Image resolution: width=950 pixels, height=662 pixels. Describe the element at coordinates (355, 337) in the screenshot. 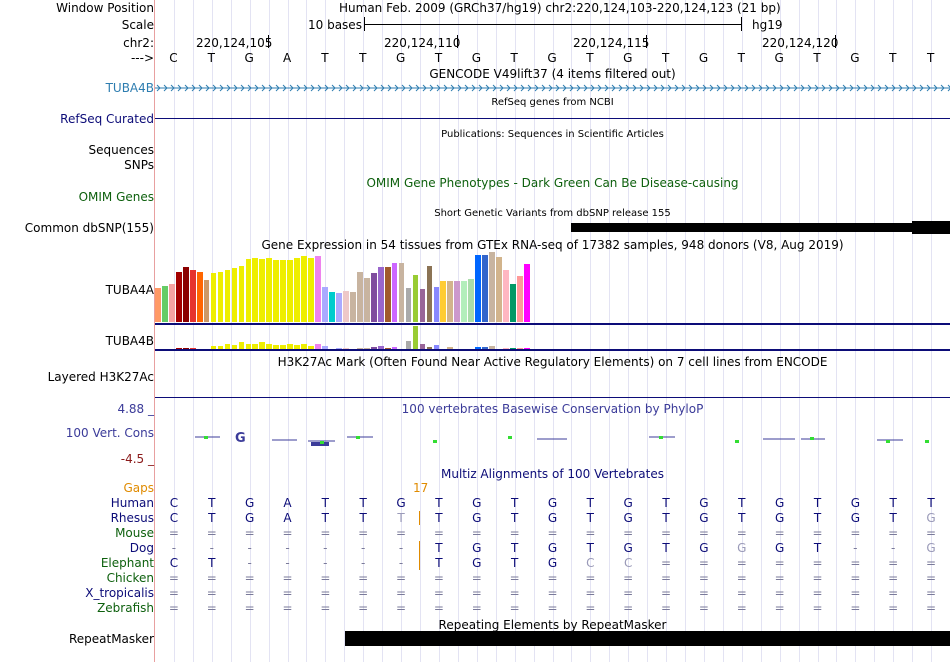

I see `gtex-tuba4b-bars` at that location.